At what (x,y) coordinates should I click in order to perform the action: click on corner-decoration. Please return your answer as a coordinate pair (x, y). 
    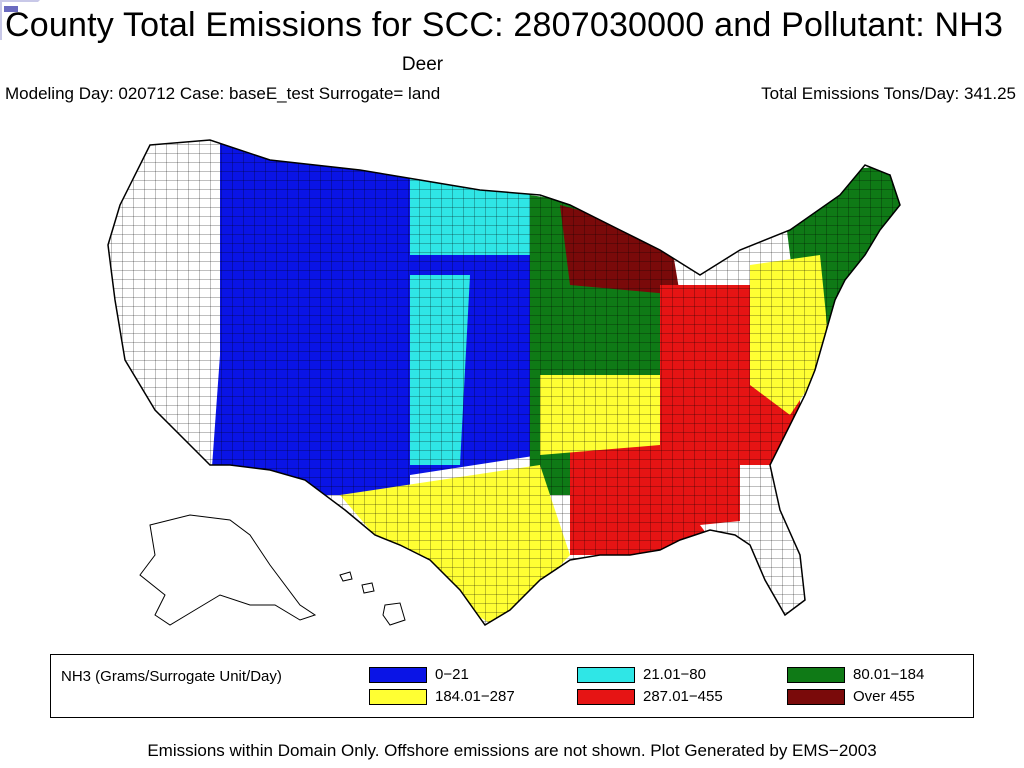
    Looking at the image, I should click on (20, 20).